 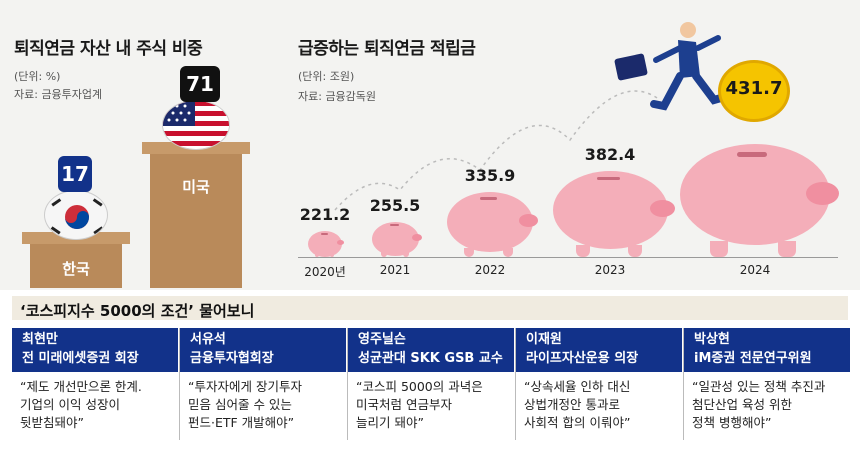 What do you see at coordinates (382, 339) in the screenshot?
I see `interviewee-name: 영주닐슨` at bounding box center [382, 339].